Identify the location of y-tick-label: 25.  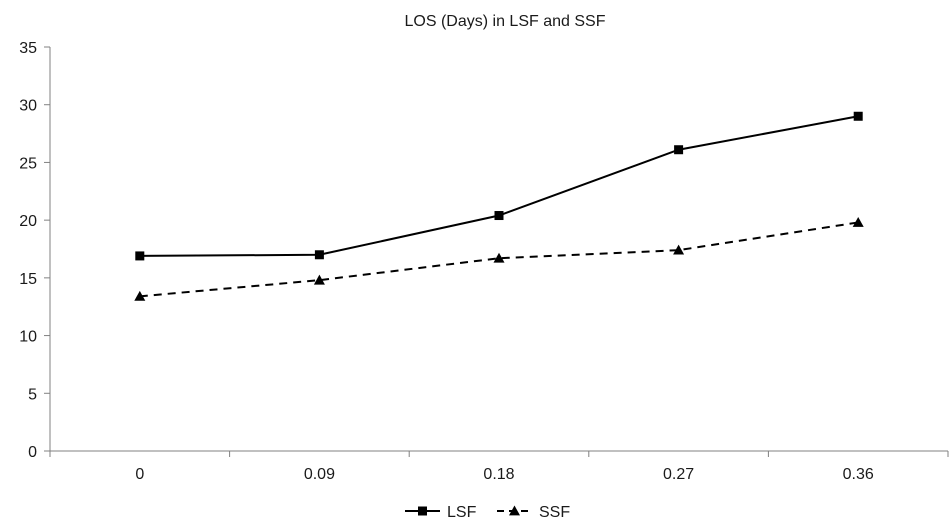
(28, 163).